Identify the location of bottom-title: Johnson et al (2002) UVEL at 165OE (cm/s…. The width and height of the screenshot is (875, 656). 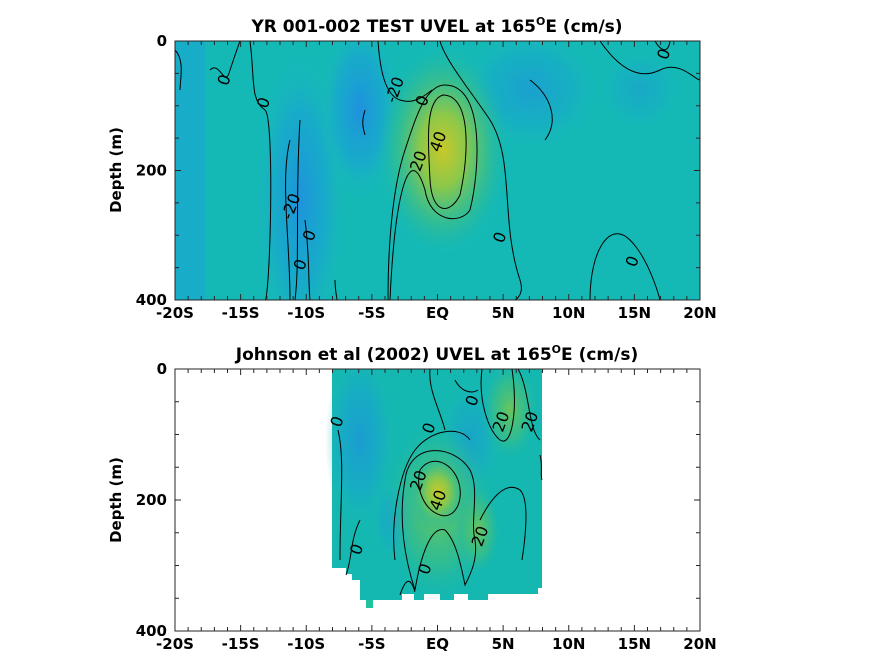
(436, 354).